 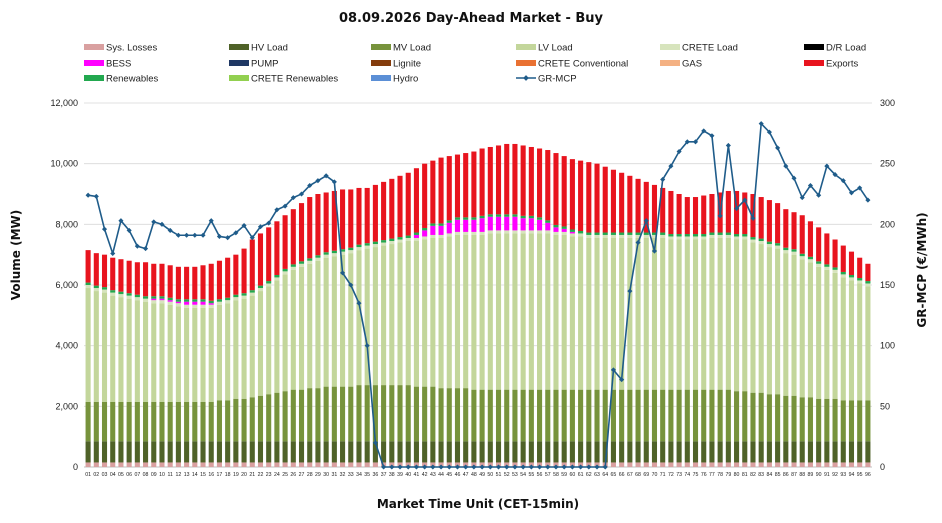 I want to click on x-tick-label: 52, so click(x=507, y=475).